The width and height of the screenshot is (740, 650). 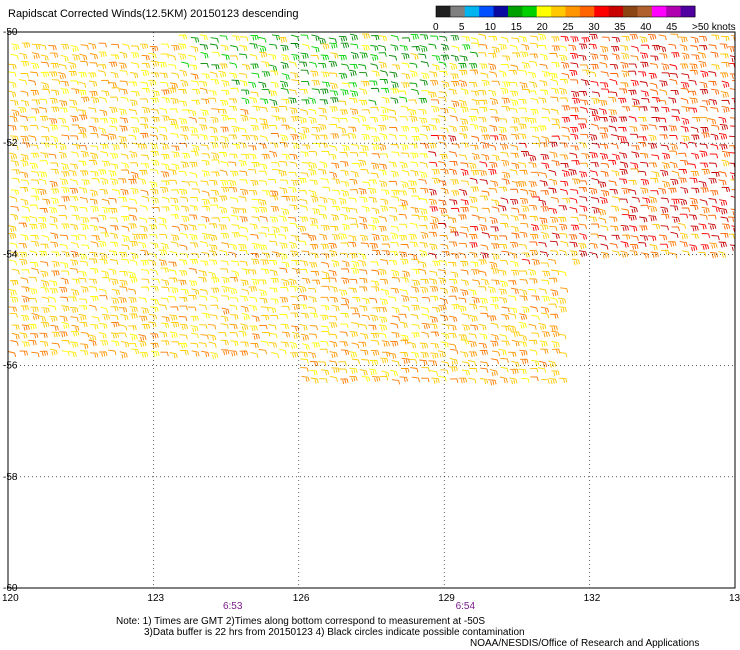 I want to click on legend-label: 45, so click(x=672, y=27).